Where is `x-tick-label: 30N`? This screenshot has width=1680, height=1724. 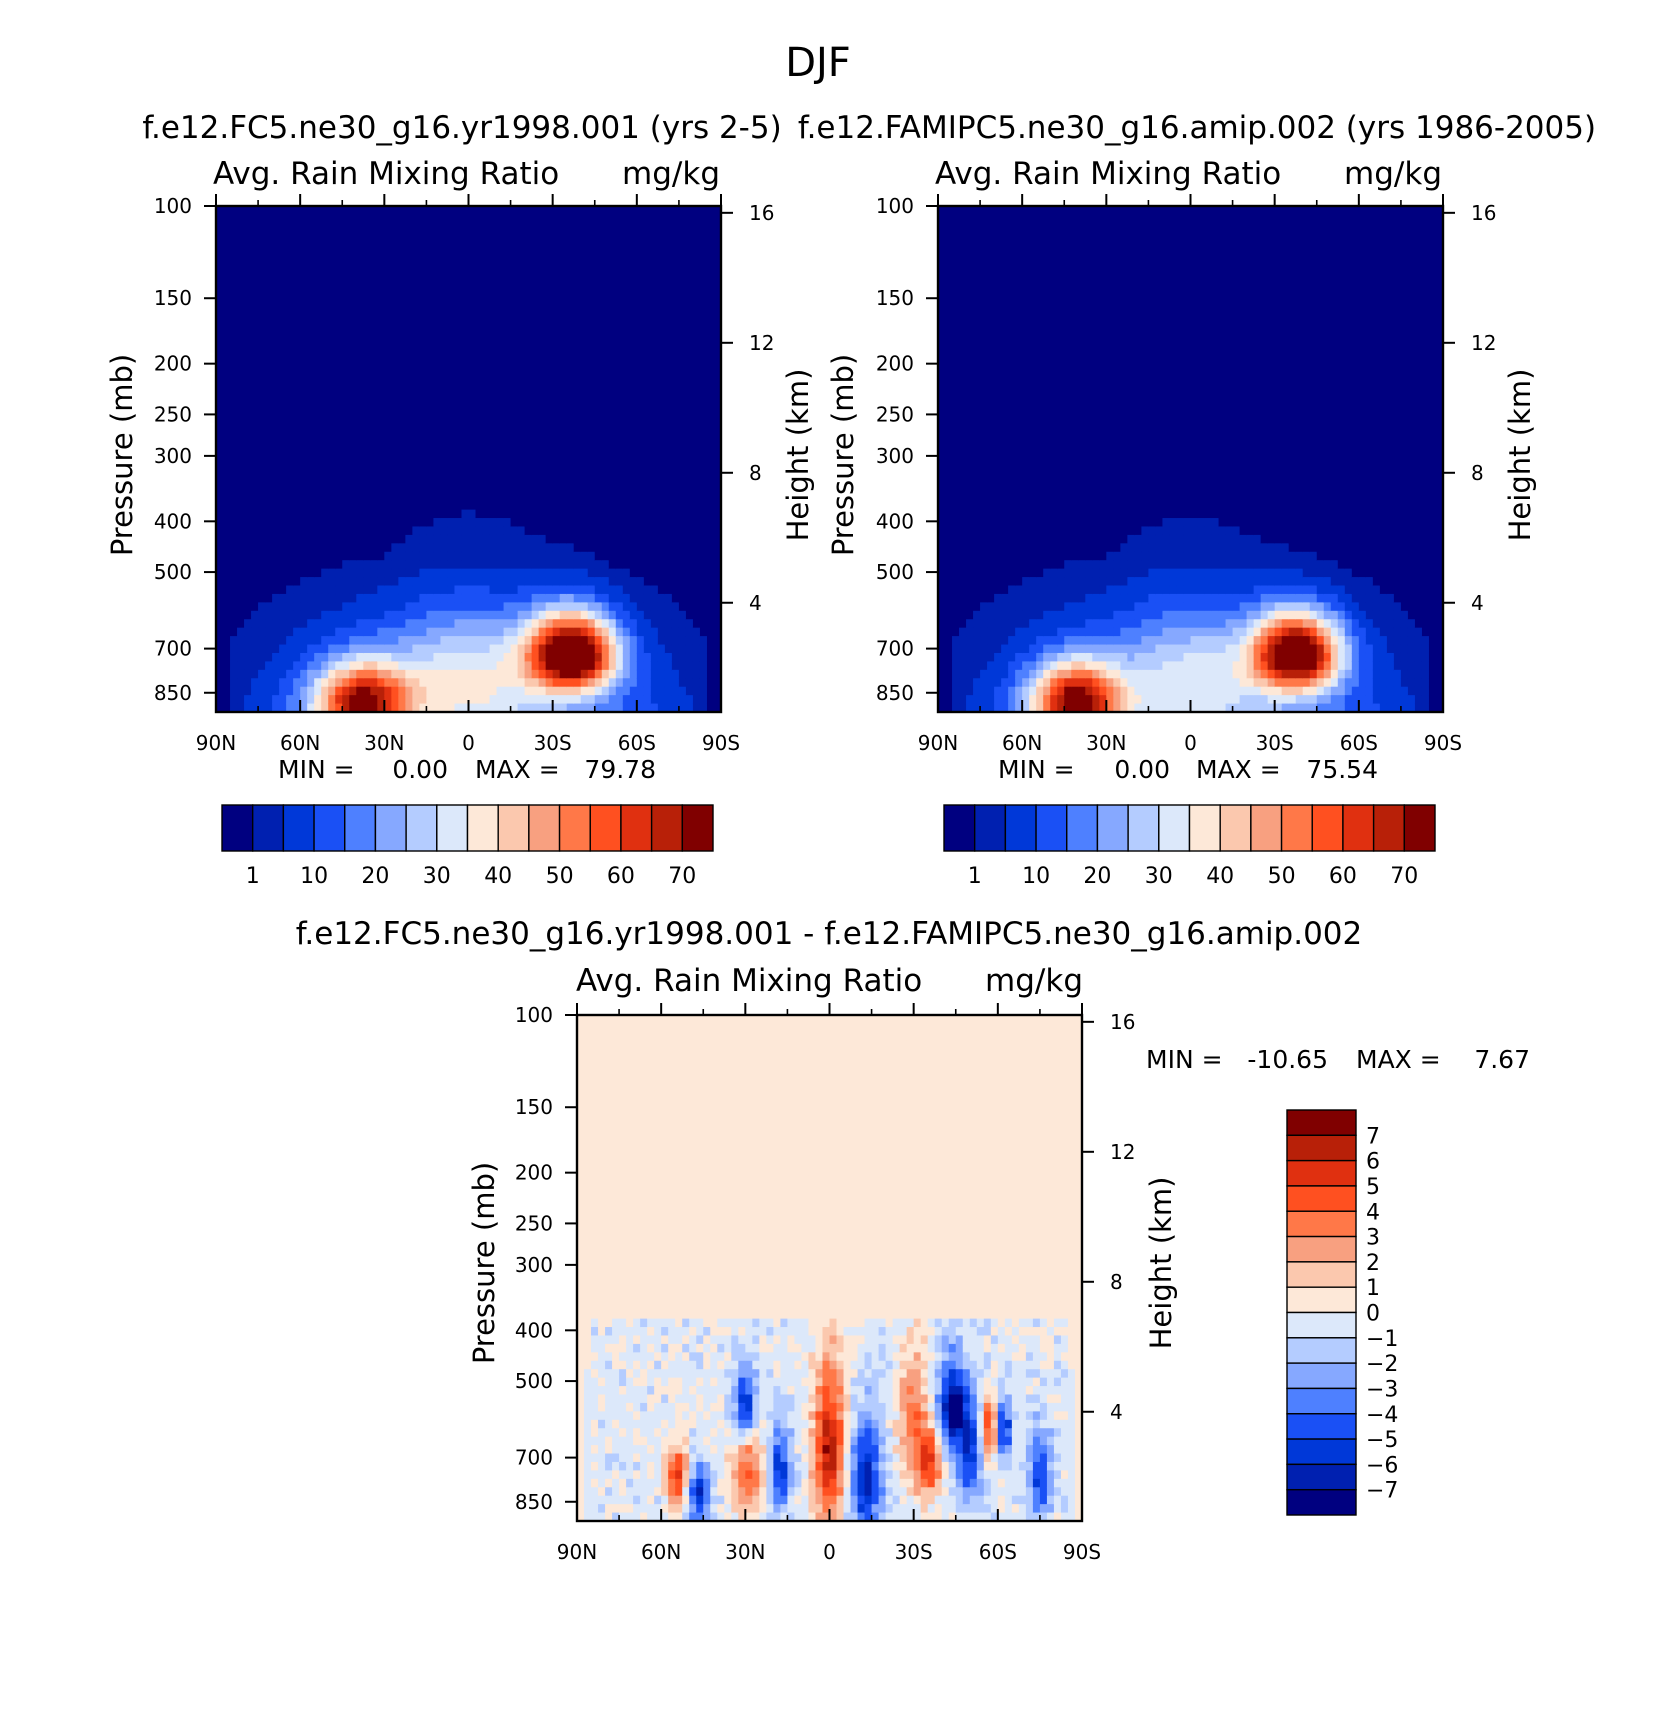
x-tick-label: 30N is located at coordinates (384, 743).